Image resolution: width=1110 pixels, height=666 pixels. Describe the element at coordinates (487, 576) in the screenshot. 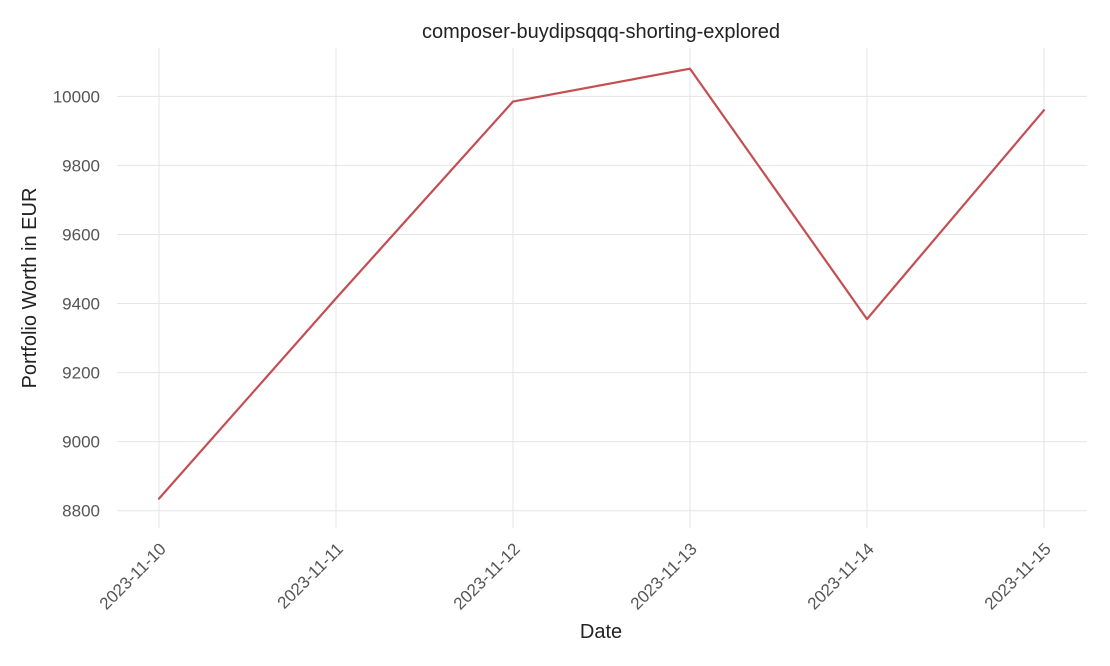

I see `x-tick-label: 2023-11-12` at that location.